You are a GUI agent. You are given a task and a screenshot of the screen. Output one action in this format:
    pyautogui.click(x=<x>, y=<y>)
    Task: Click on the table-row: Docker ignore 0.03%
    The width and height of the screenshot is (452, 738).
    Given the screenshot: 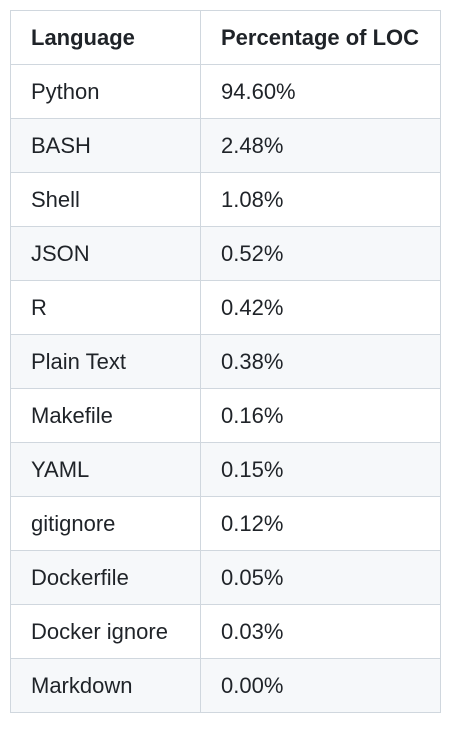 What is the action you would take?
    pyautogui.click(x=225, y=631)
    